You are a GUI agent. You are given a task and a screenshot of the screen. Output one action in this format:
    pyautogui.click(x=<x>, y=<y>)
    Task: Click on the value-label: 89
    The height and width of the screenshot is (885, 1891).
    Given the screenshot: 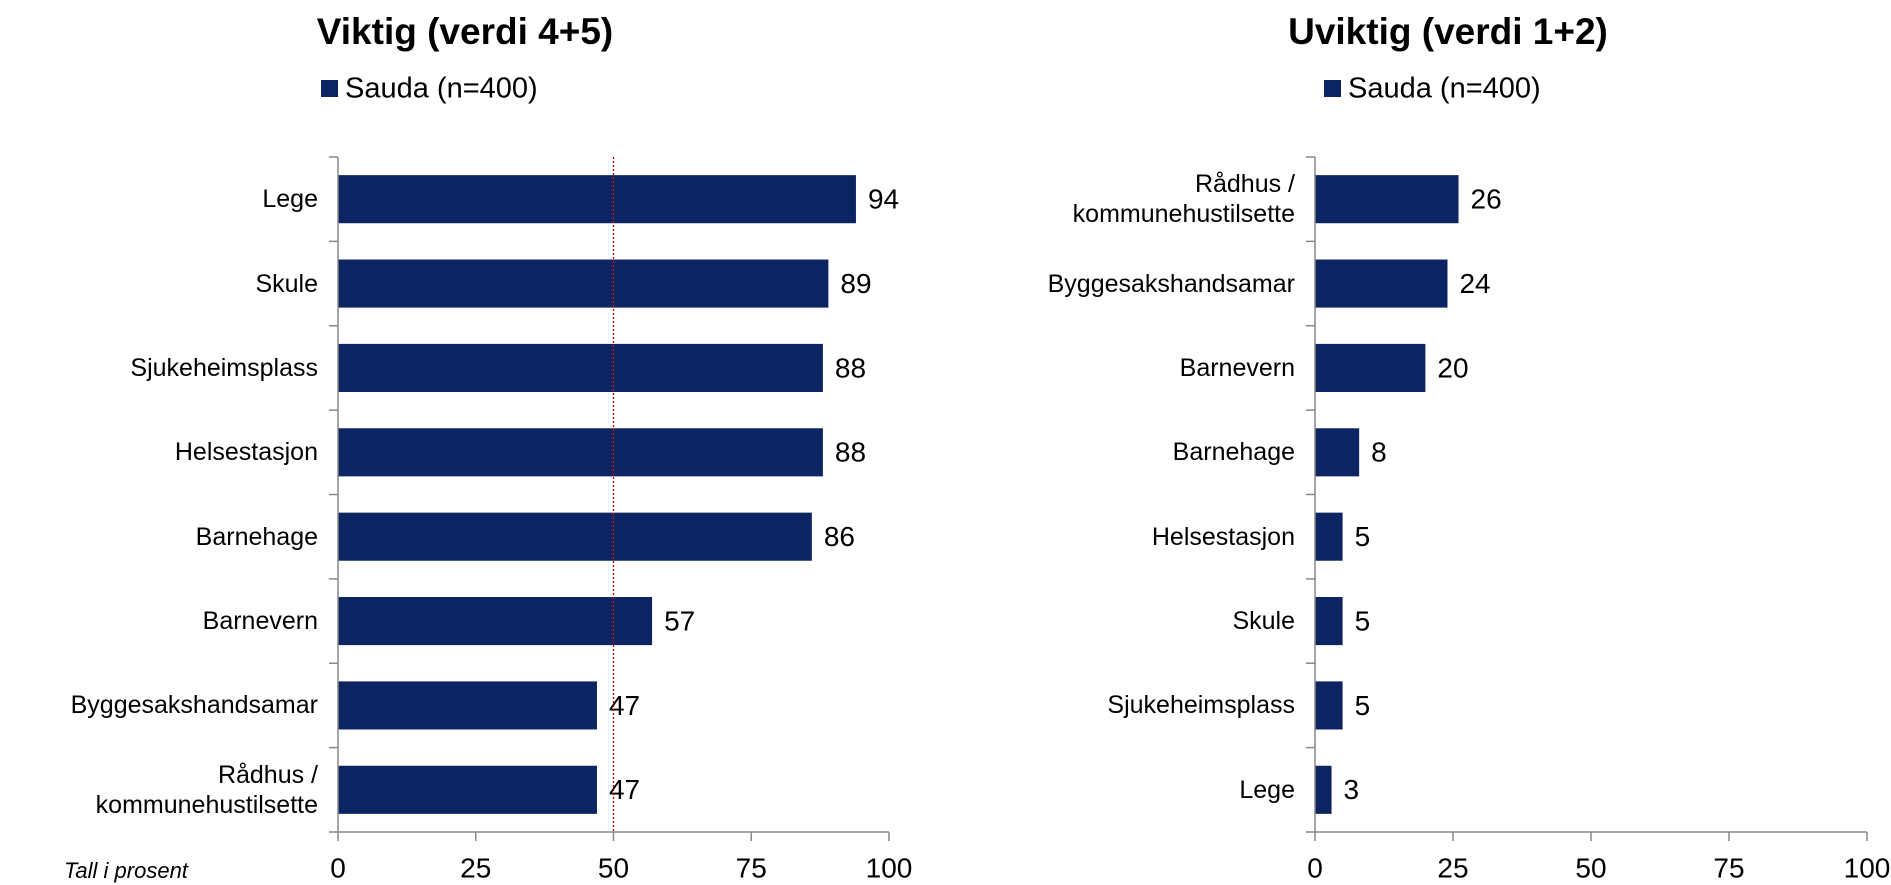 What is the action you would take?
    pyautogui.click(x=855, y=283)
    